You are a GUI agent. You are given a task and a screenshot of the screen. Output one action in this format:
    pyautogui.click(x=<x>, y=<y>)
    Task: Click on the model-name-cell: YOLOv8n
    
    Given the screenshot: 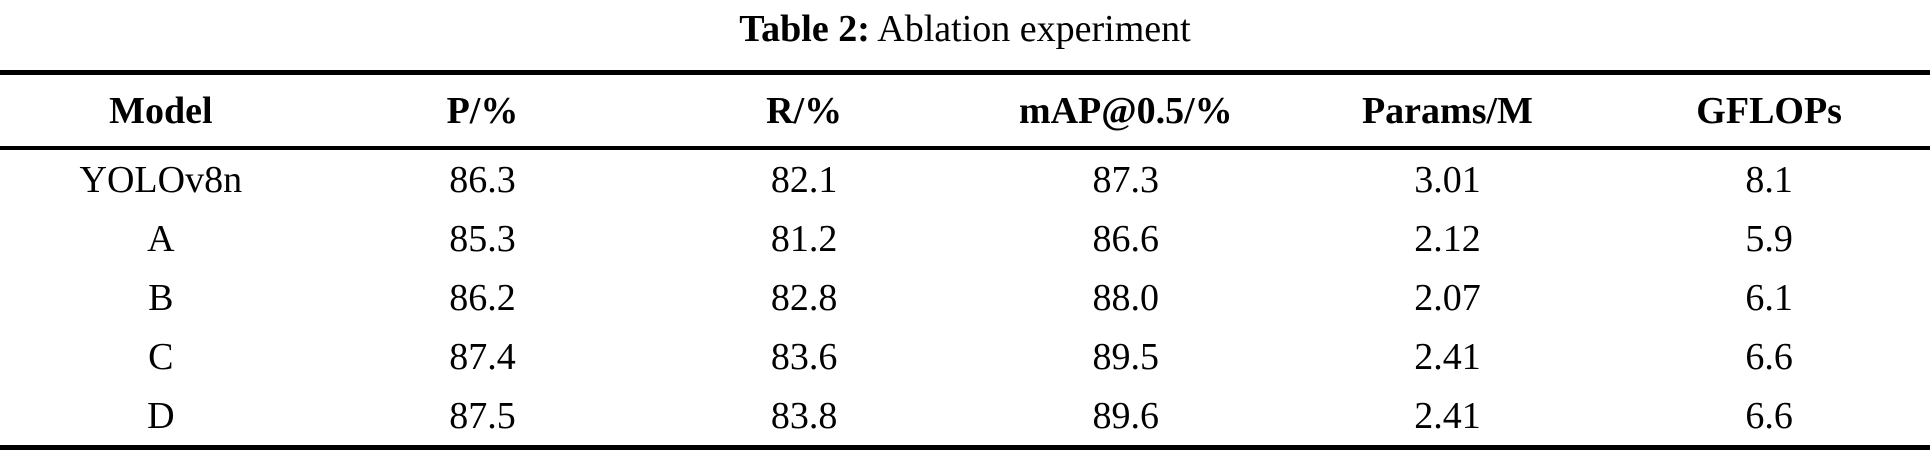 What is the action you would take?
    pyautogui.click(x=161, y=179)
    